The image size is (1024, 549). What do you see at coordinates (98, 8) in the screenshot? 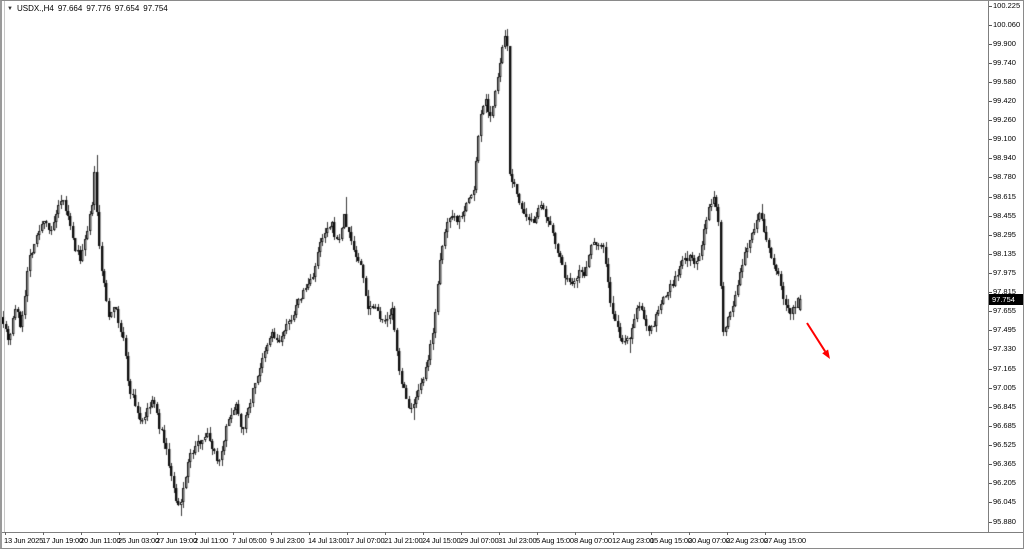
I see `ohlc-high-value: 97.776` at bounding box center [98, 8].